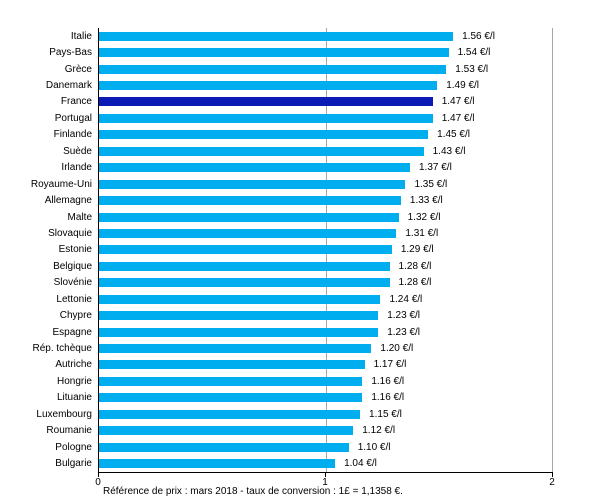 The height and width of the screenshot is (500, 600). What do you see at coordinates (552, 250) in the screenshot?
I see `gridline-x2` at bounding box center [552, 250].